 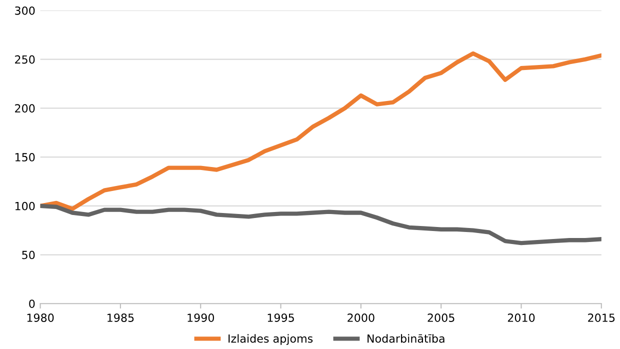 What do you see at coordinates (25, 10) in the screenshot?
I see `y-tick-label: 300` at bounding box center [25, 10].